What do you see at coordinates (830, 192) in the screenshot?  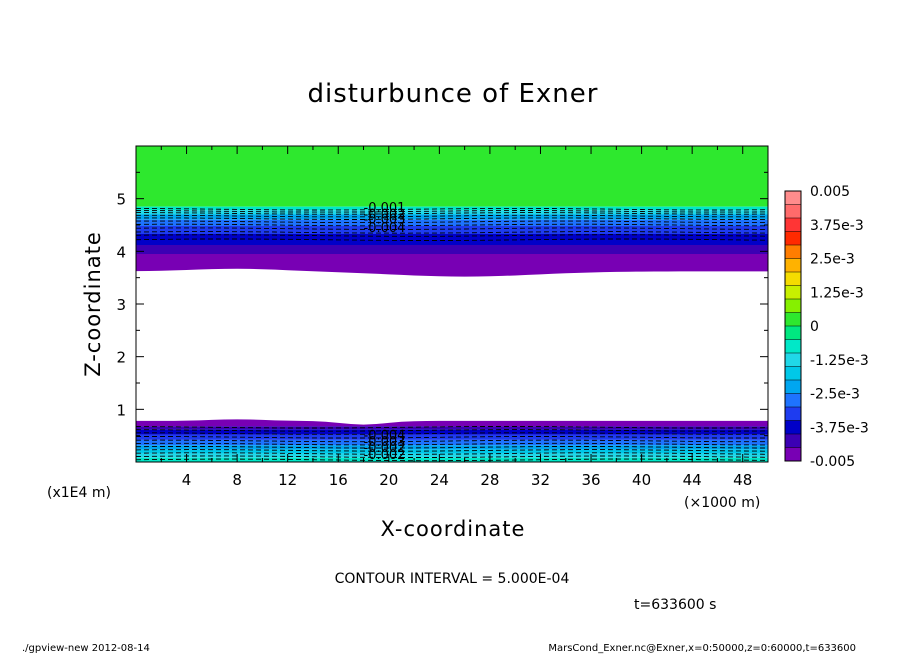 I see `colorbar-label: 0.005` at bounding box center [830, 192].